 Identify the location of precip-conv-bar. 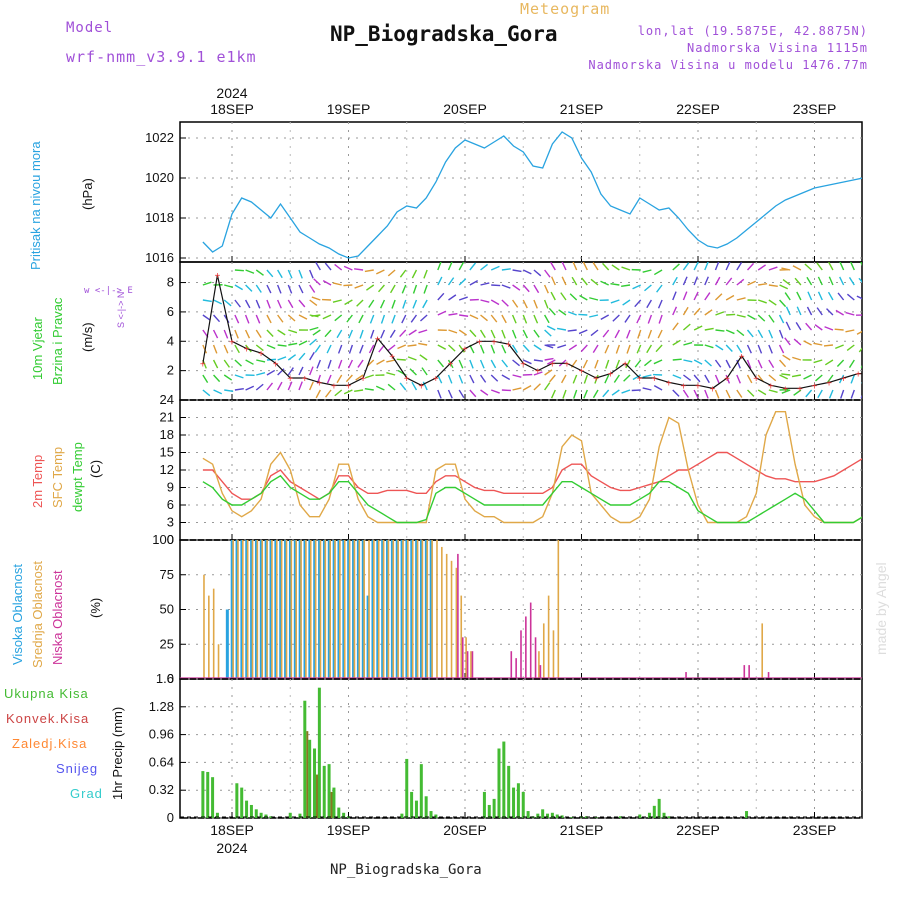
(331, 804).